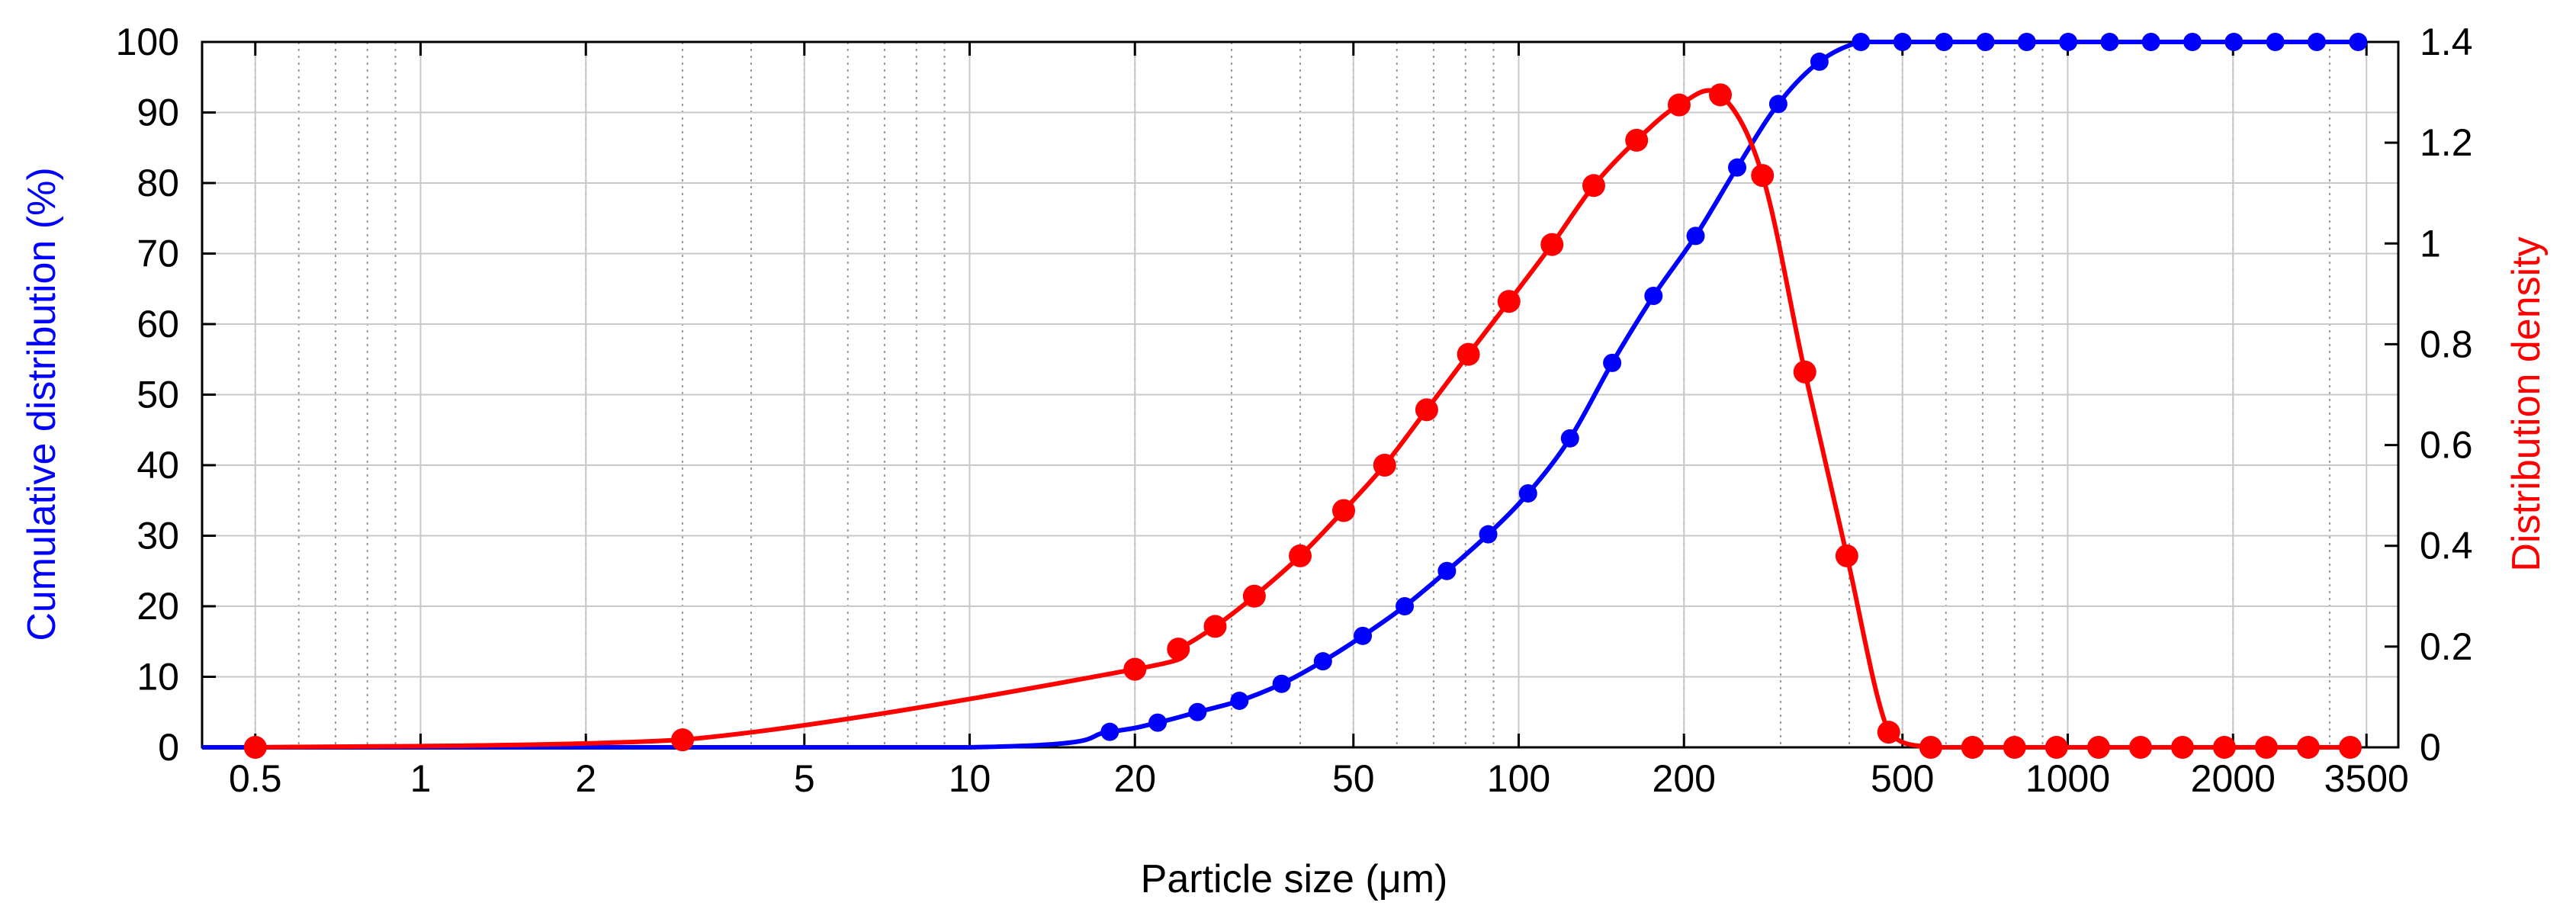  What do you see at coordinates (158, 536) in the screenshot?
I see `left-y-tick-label: 30` at bounding box center [158, 536].